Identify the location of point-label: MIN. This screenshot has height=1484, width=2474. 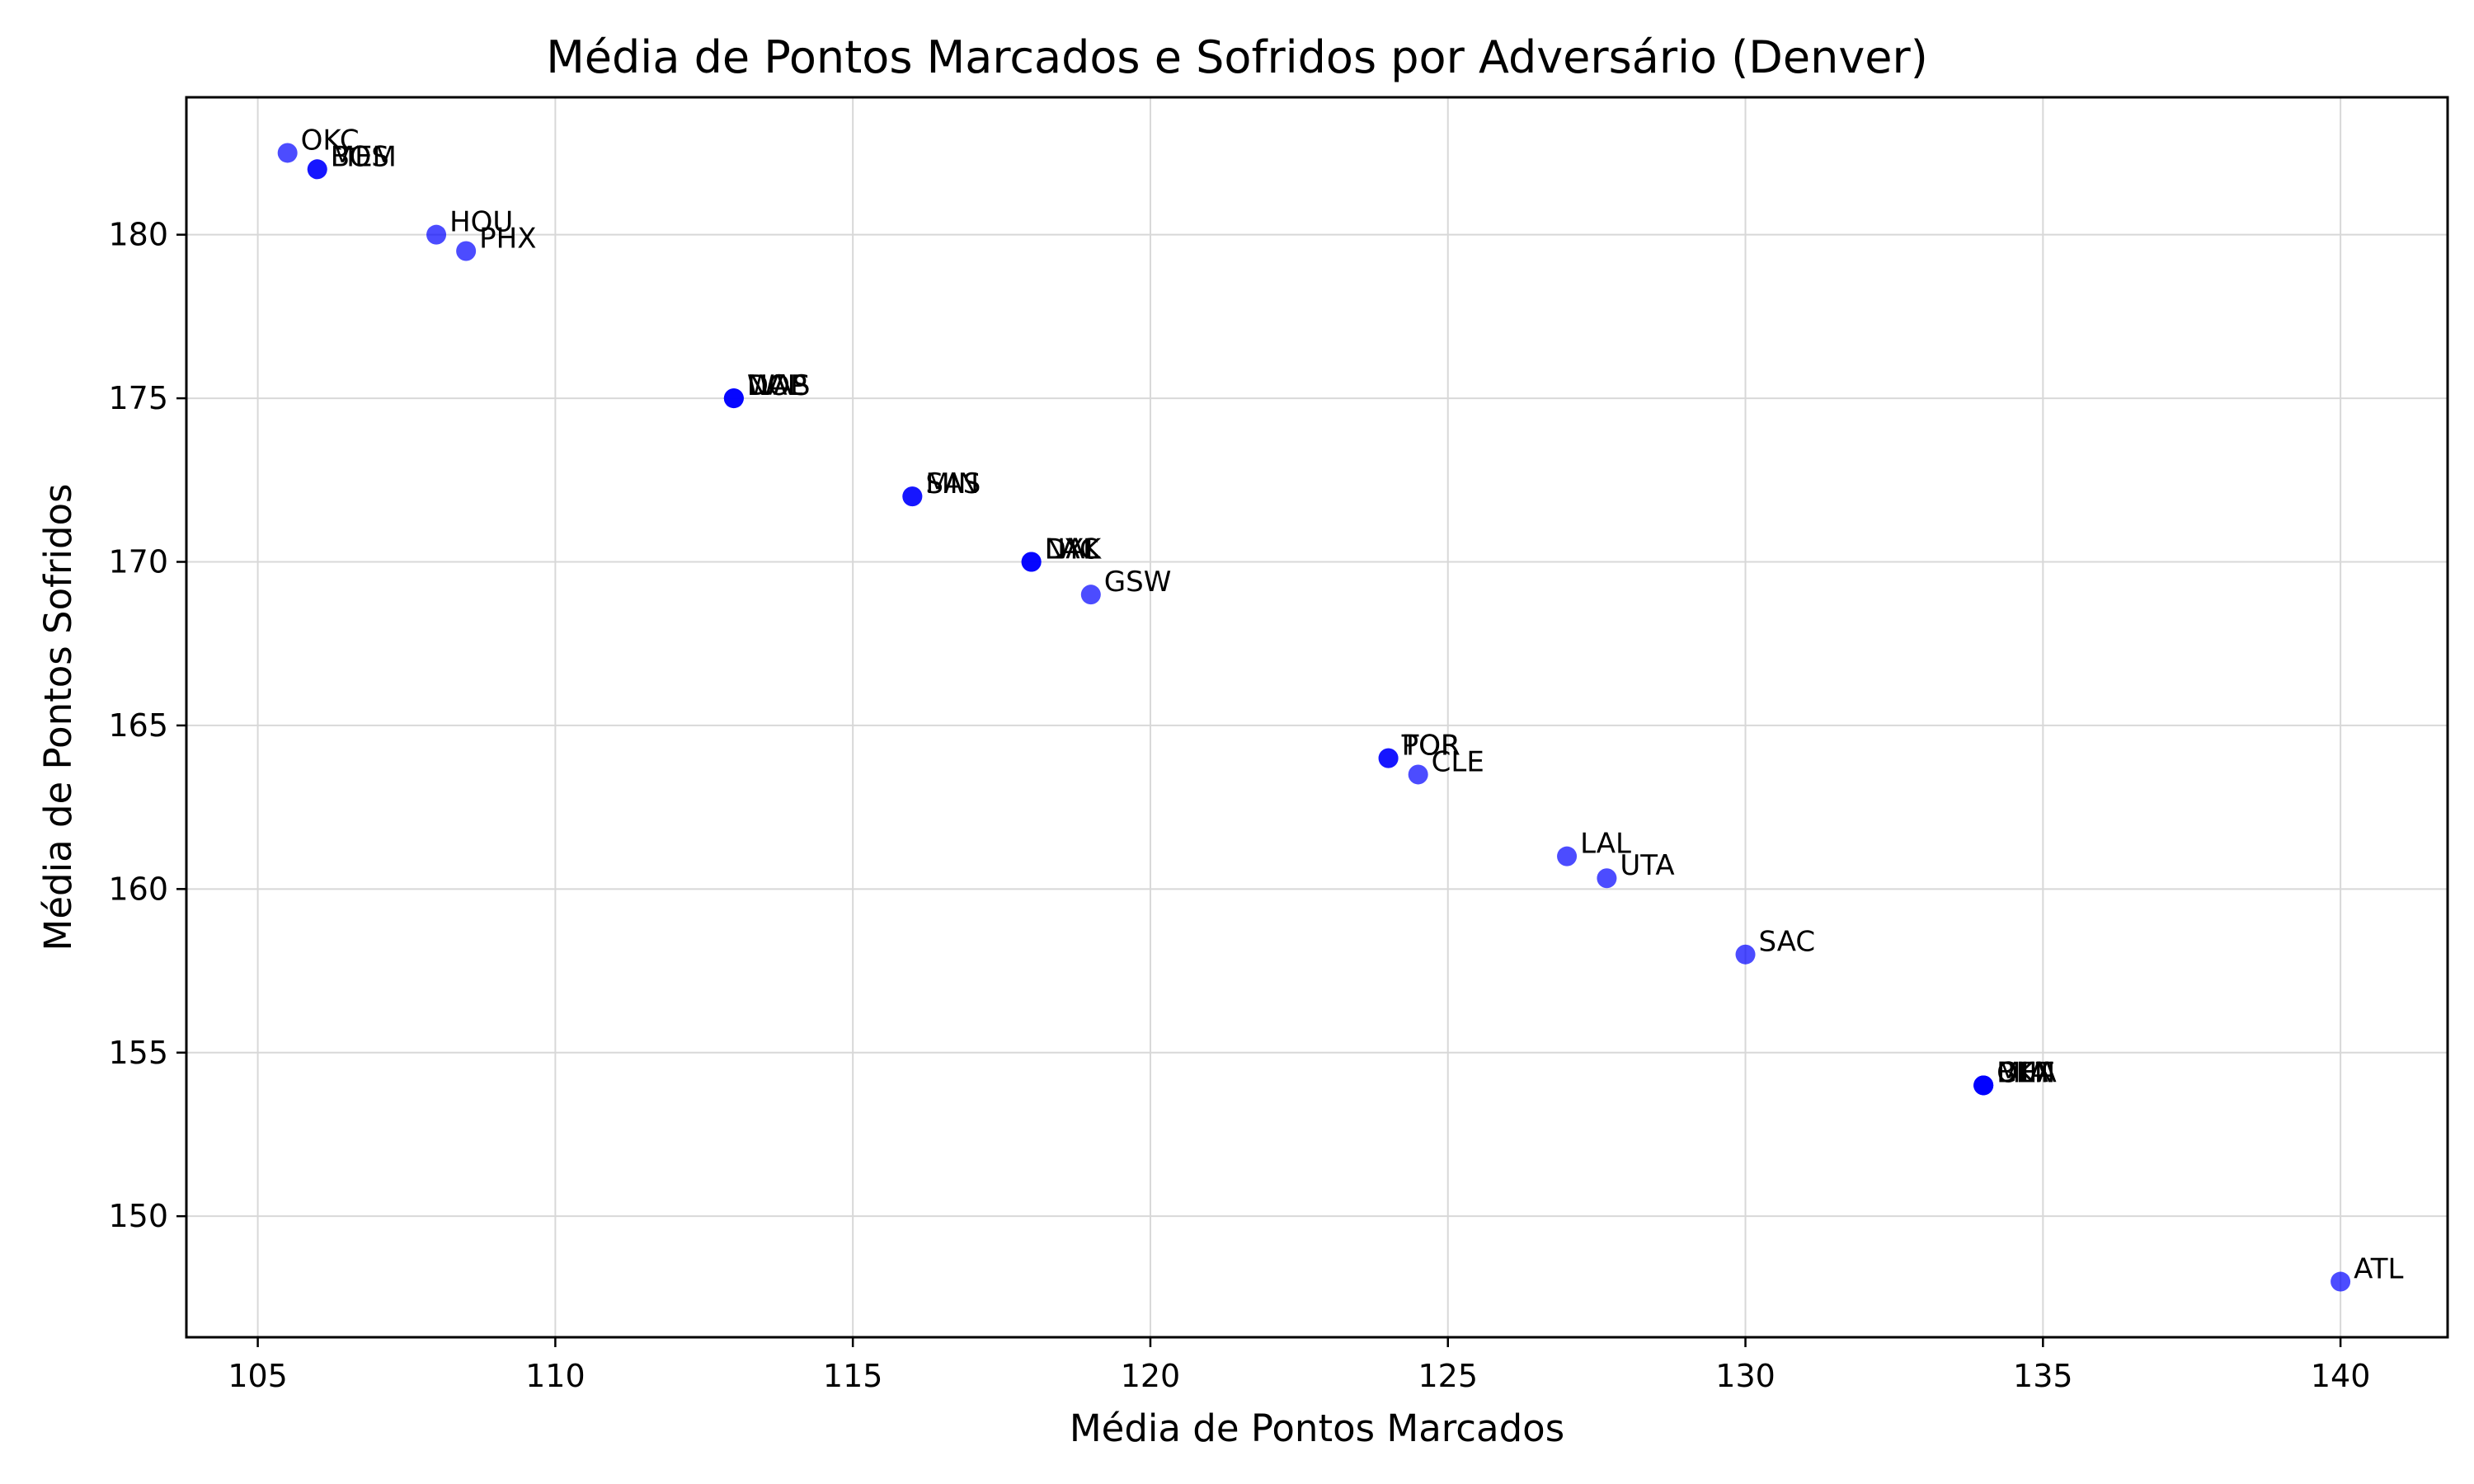
(952, 483).